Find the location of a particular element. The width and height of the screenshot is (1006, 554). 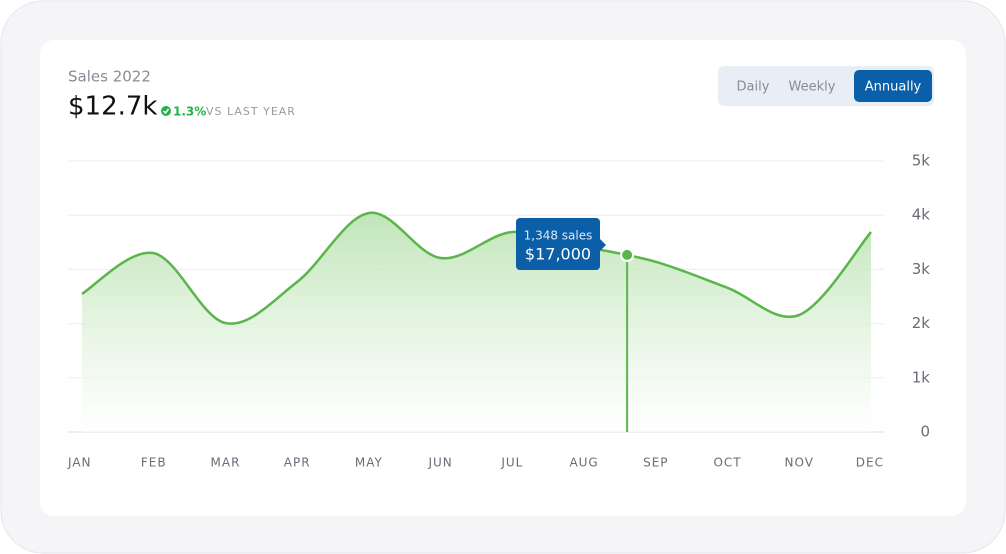

tab: Weekly is located at coordinates (812, 87).